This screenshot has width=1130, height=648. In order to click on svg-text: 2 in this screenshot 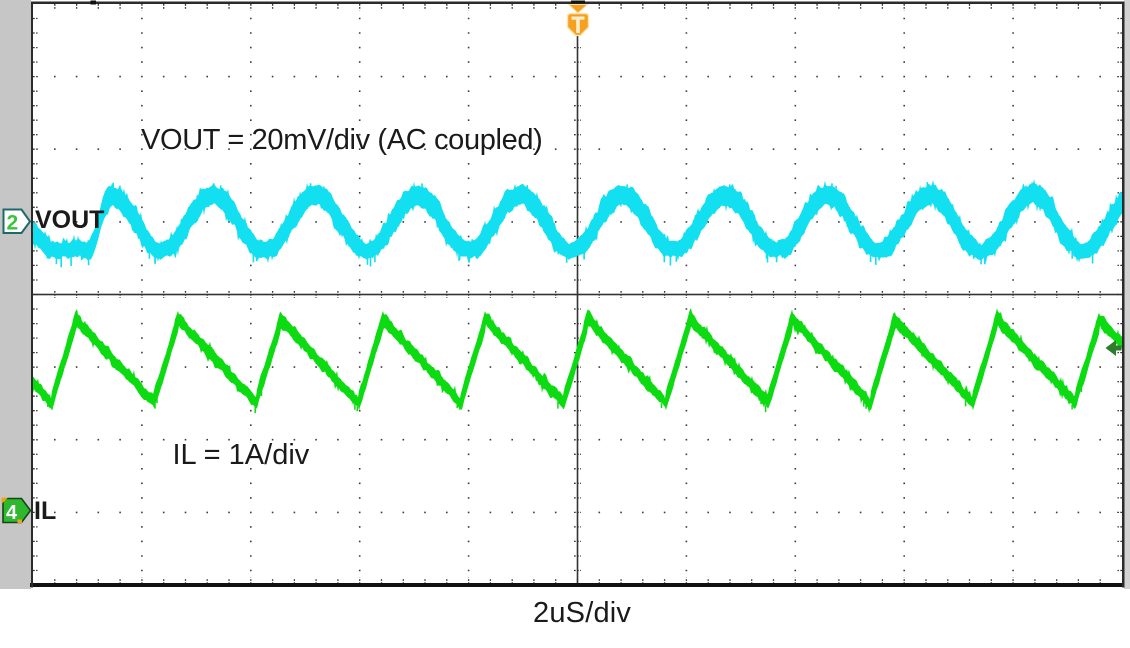, I will do `click(13, 223)`.